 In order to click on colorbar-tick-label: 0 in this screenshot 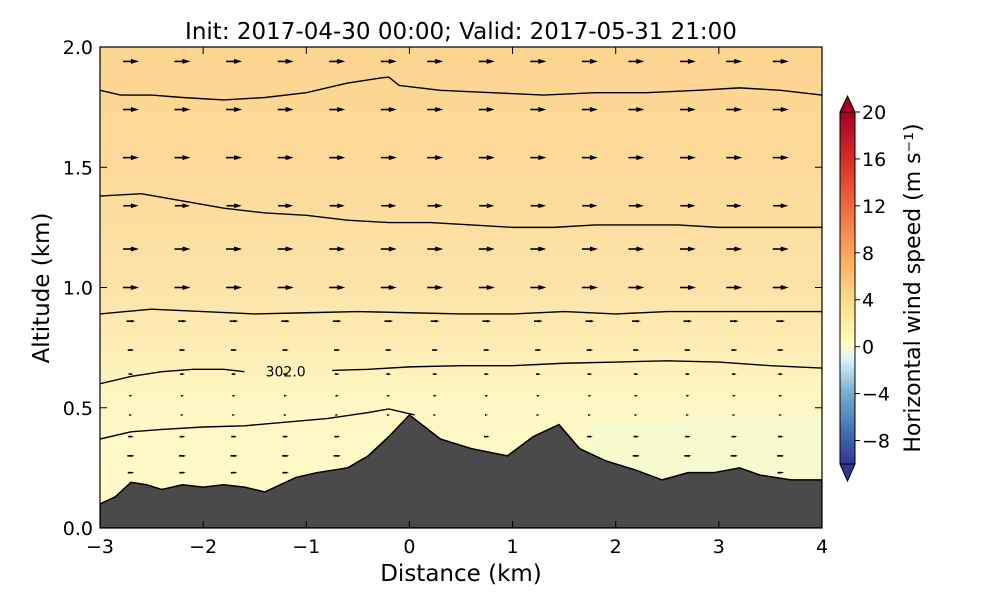, I will do `click(868, 348)`.